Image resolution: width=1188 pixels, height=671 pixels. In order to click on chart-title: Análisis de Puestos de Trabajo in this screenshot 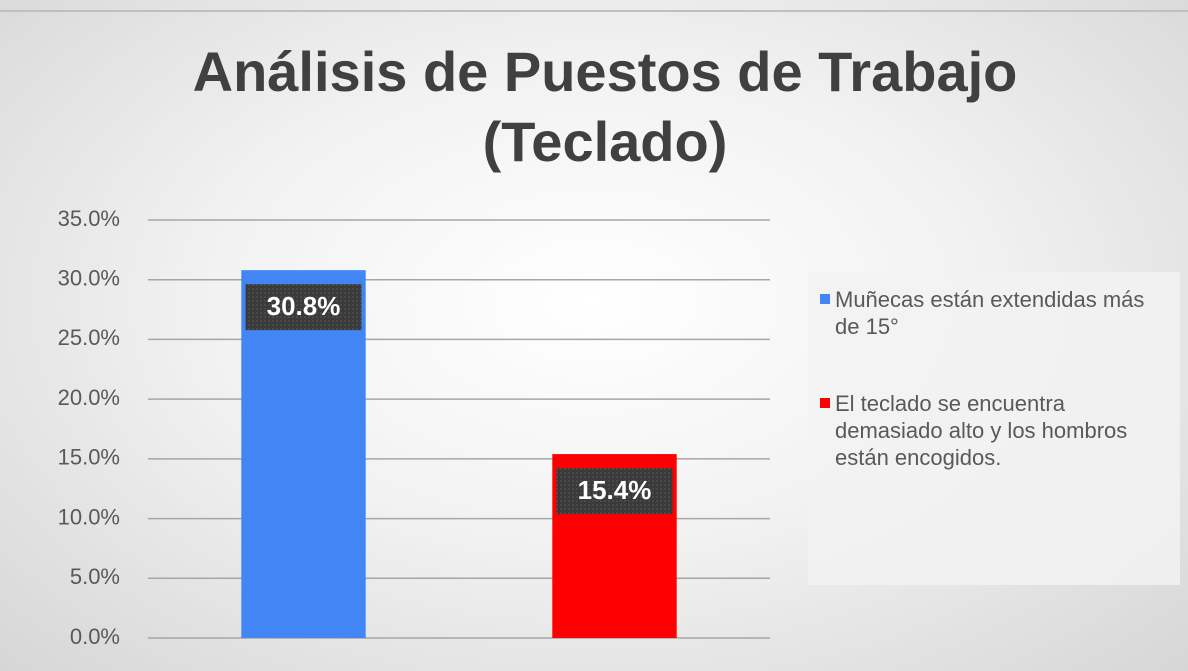, I will do `click(605, 71)`.